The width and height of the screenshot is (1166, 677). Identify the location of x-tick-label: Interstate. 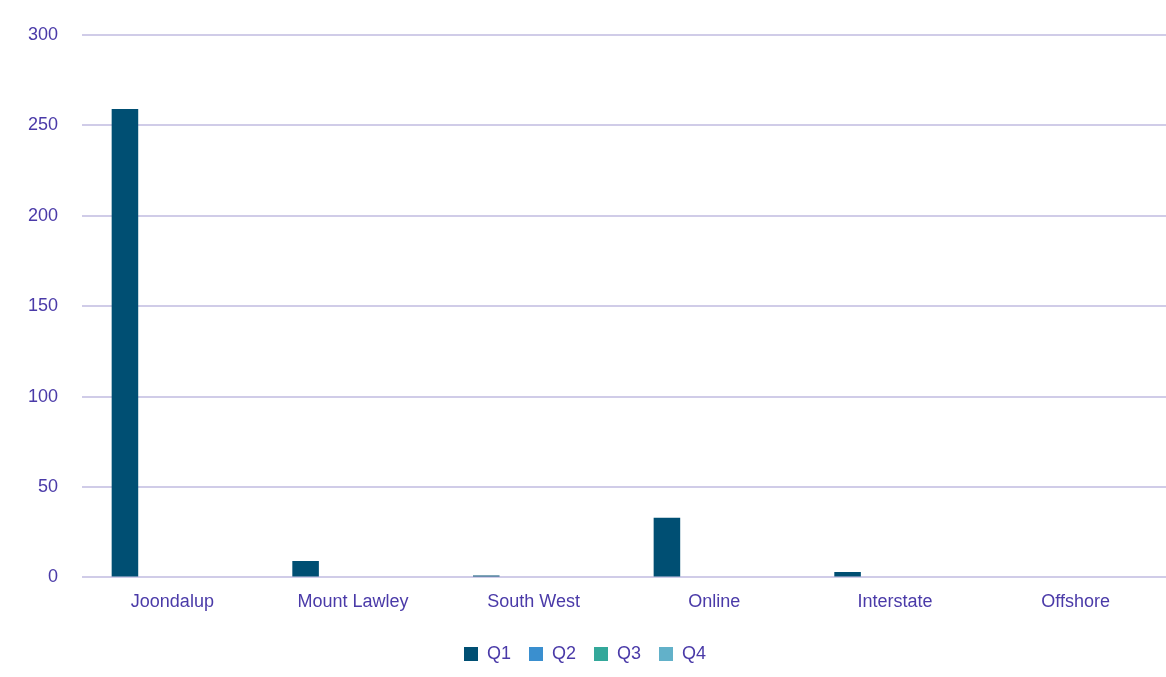
(895, 601).